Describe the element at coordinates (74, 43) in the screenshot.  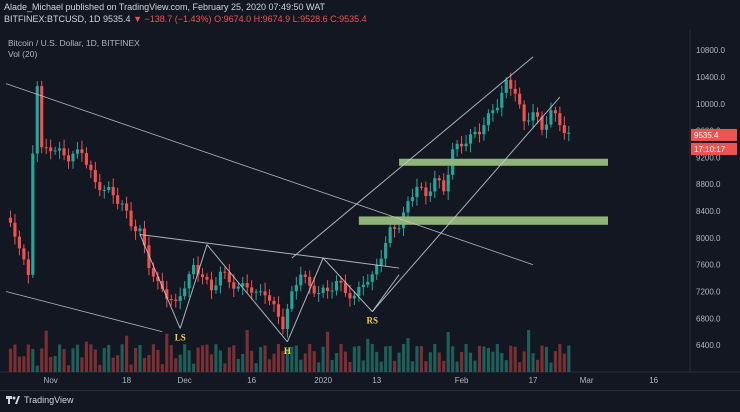
I see `chart-title: Bitcoin / U.S. Dollar, 1D, BITFINEX` at that location.